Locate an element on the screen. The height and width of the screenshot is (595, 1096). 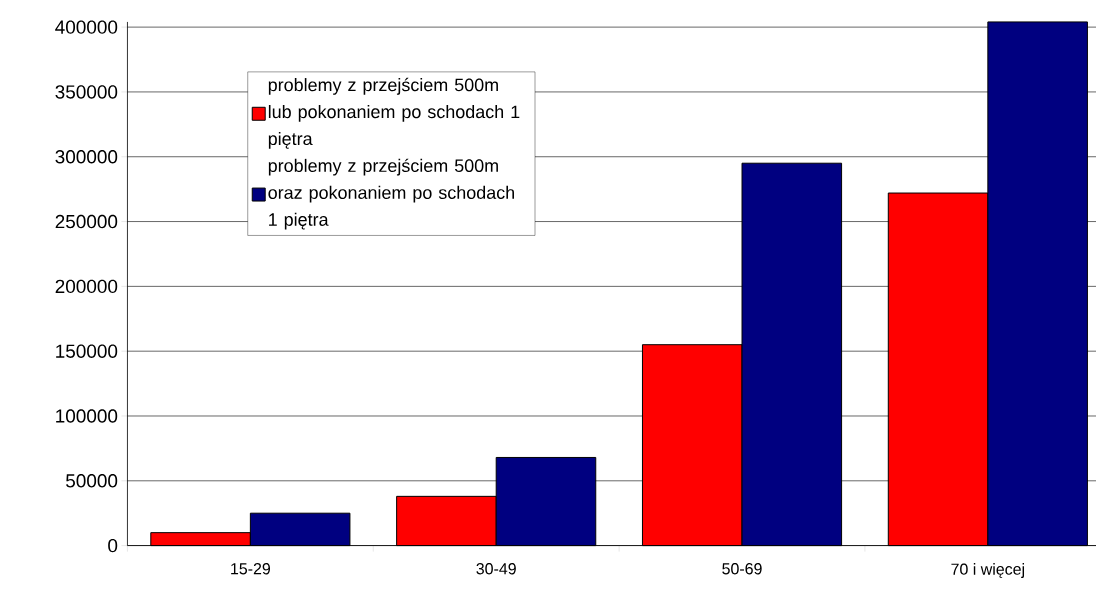
y-tick-label: 350000 is located at coordinates (86, 91).